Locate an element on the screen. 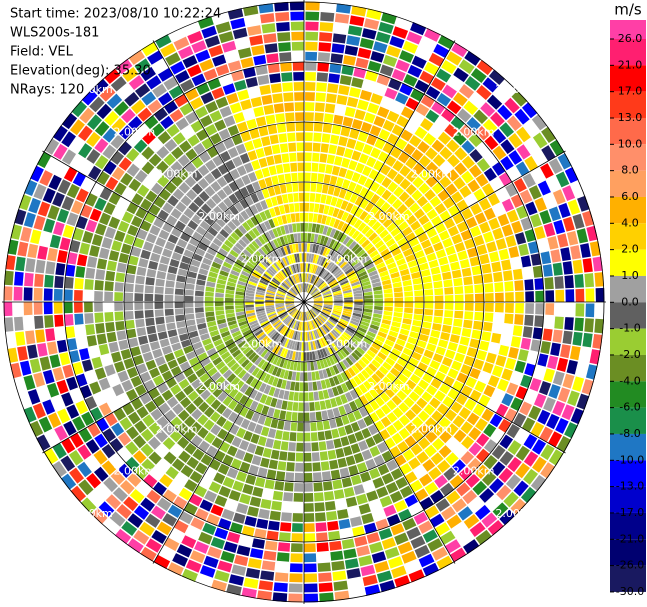 The height and width of the screenshot is (607, 647). colorbar-segment is located at coordinates (628, 289).